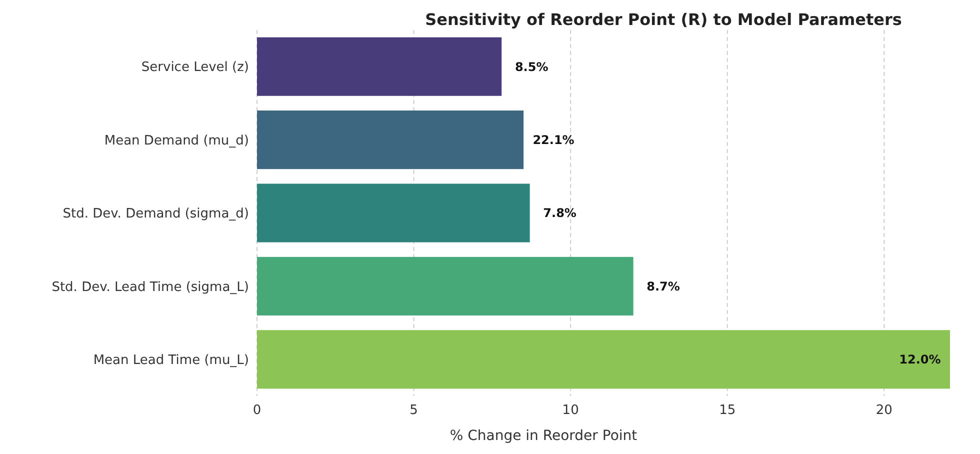 This screenshot has width=980, height=454. I want to click on annotation: 22.1%, so click(553, 140).